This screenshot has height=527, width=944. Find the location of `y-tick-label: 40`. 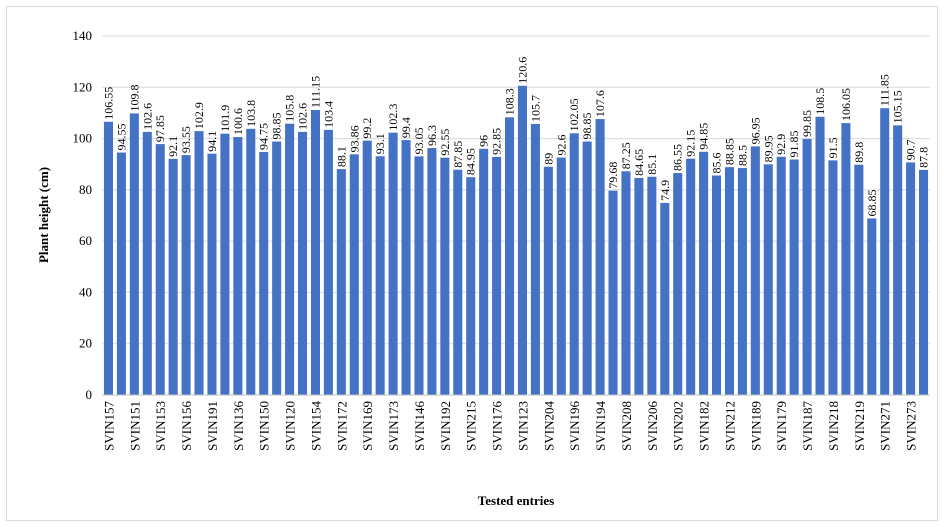

y-tick-label: 40 is located at coordinates (85, 291).